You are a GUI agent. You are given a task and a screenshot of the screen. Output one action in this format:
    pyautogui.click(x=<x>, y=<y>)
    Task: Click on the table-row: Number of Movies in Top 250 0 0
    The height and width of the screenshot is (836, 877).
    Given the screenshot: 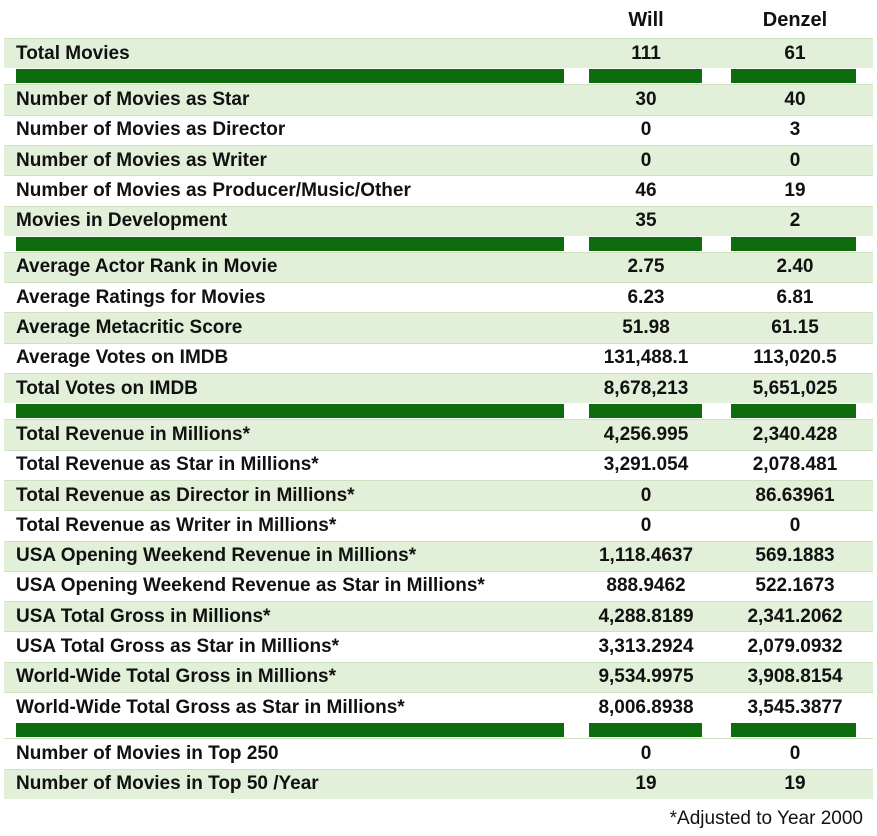 What is the action you would take?
    pyautogui.click(x=438, y=753)
    